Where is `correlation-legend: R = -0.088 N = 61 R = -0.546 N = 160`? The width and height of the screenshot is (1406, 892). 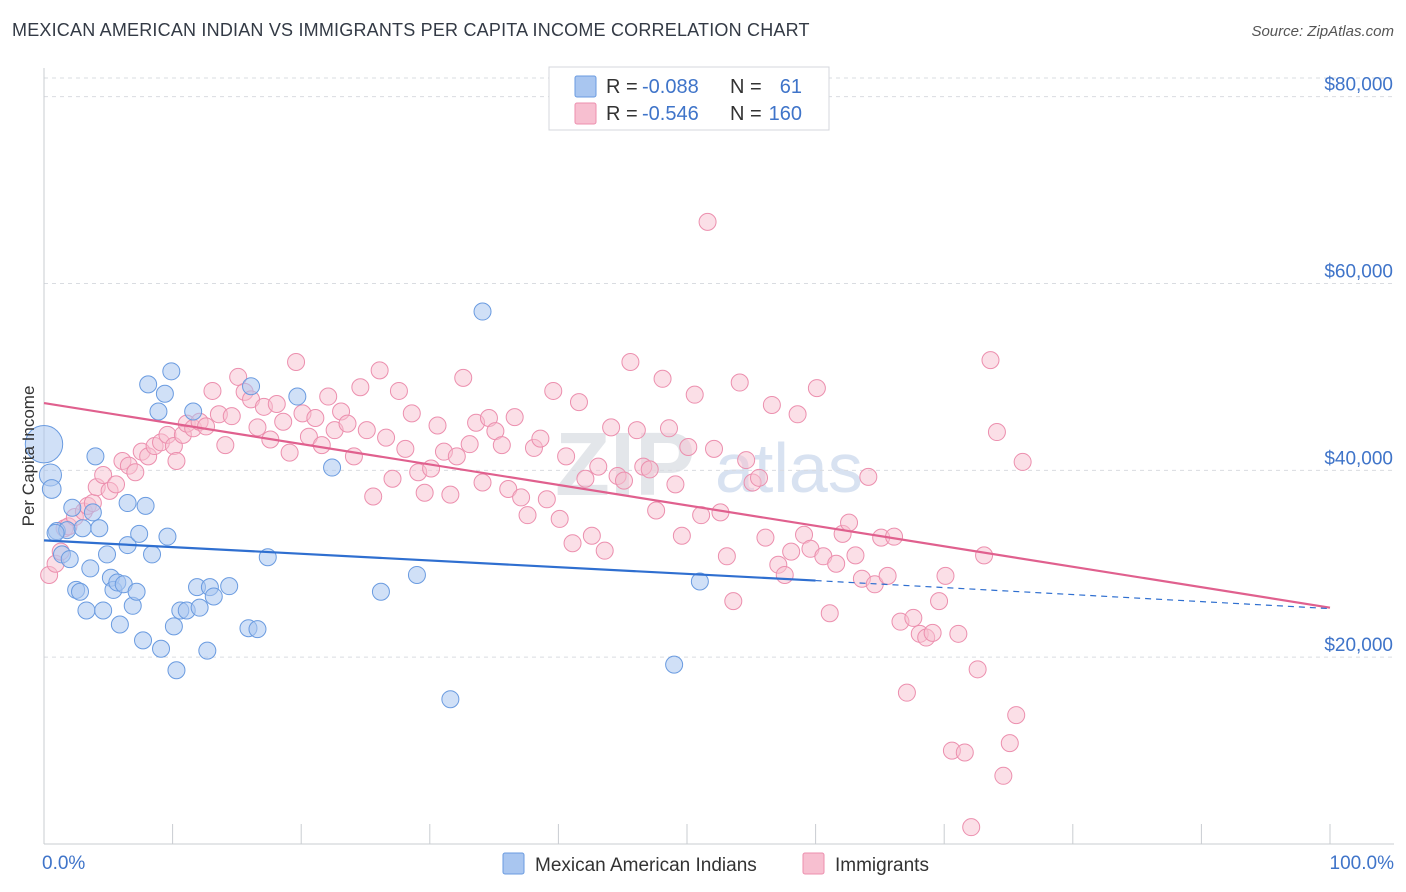
correlation-legend: R = -0.088 N = 61 R = -0.546 N = 160 is located at coordinates (689, 98).